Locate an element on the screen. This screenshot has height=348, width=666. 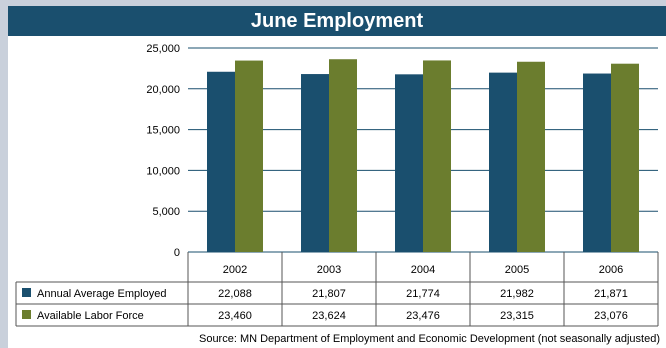
y-tick-label: 0 is located at coordinates (177, 253).